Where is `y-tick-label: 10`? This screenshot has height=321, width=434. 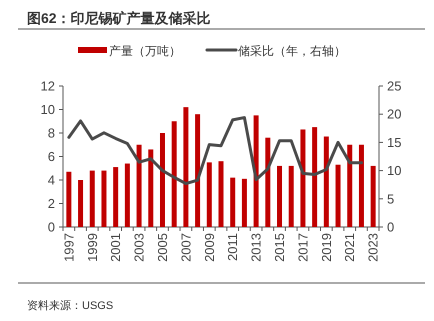 y-tick-label: 10 is located at coordinates (47, 109).